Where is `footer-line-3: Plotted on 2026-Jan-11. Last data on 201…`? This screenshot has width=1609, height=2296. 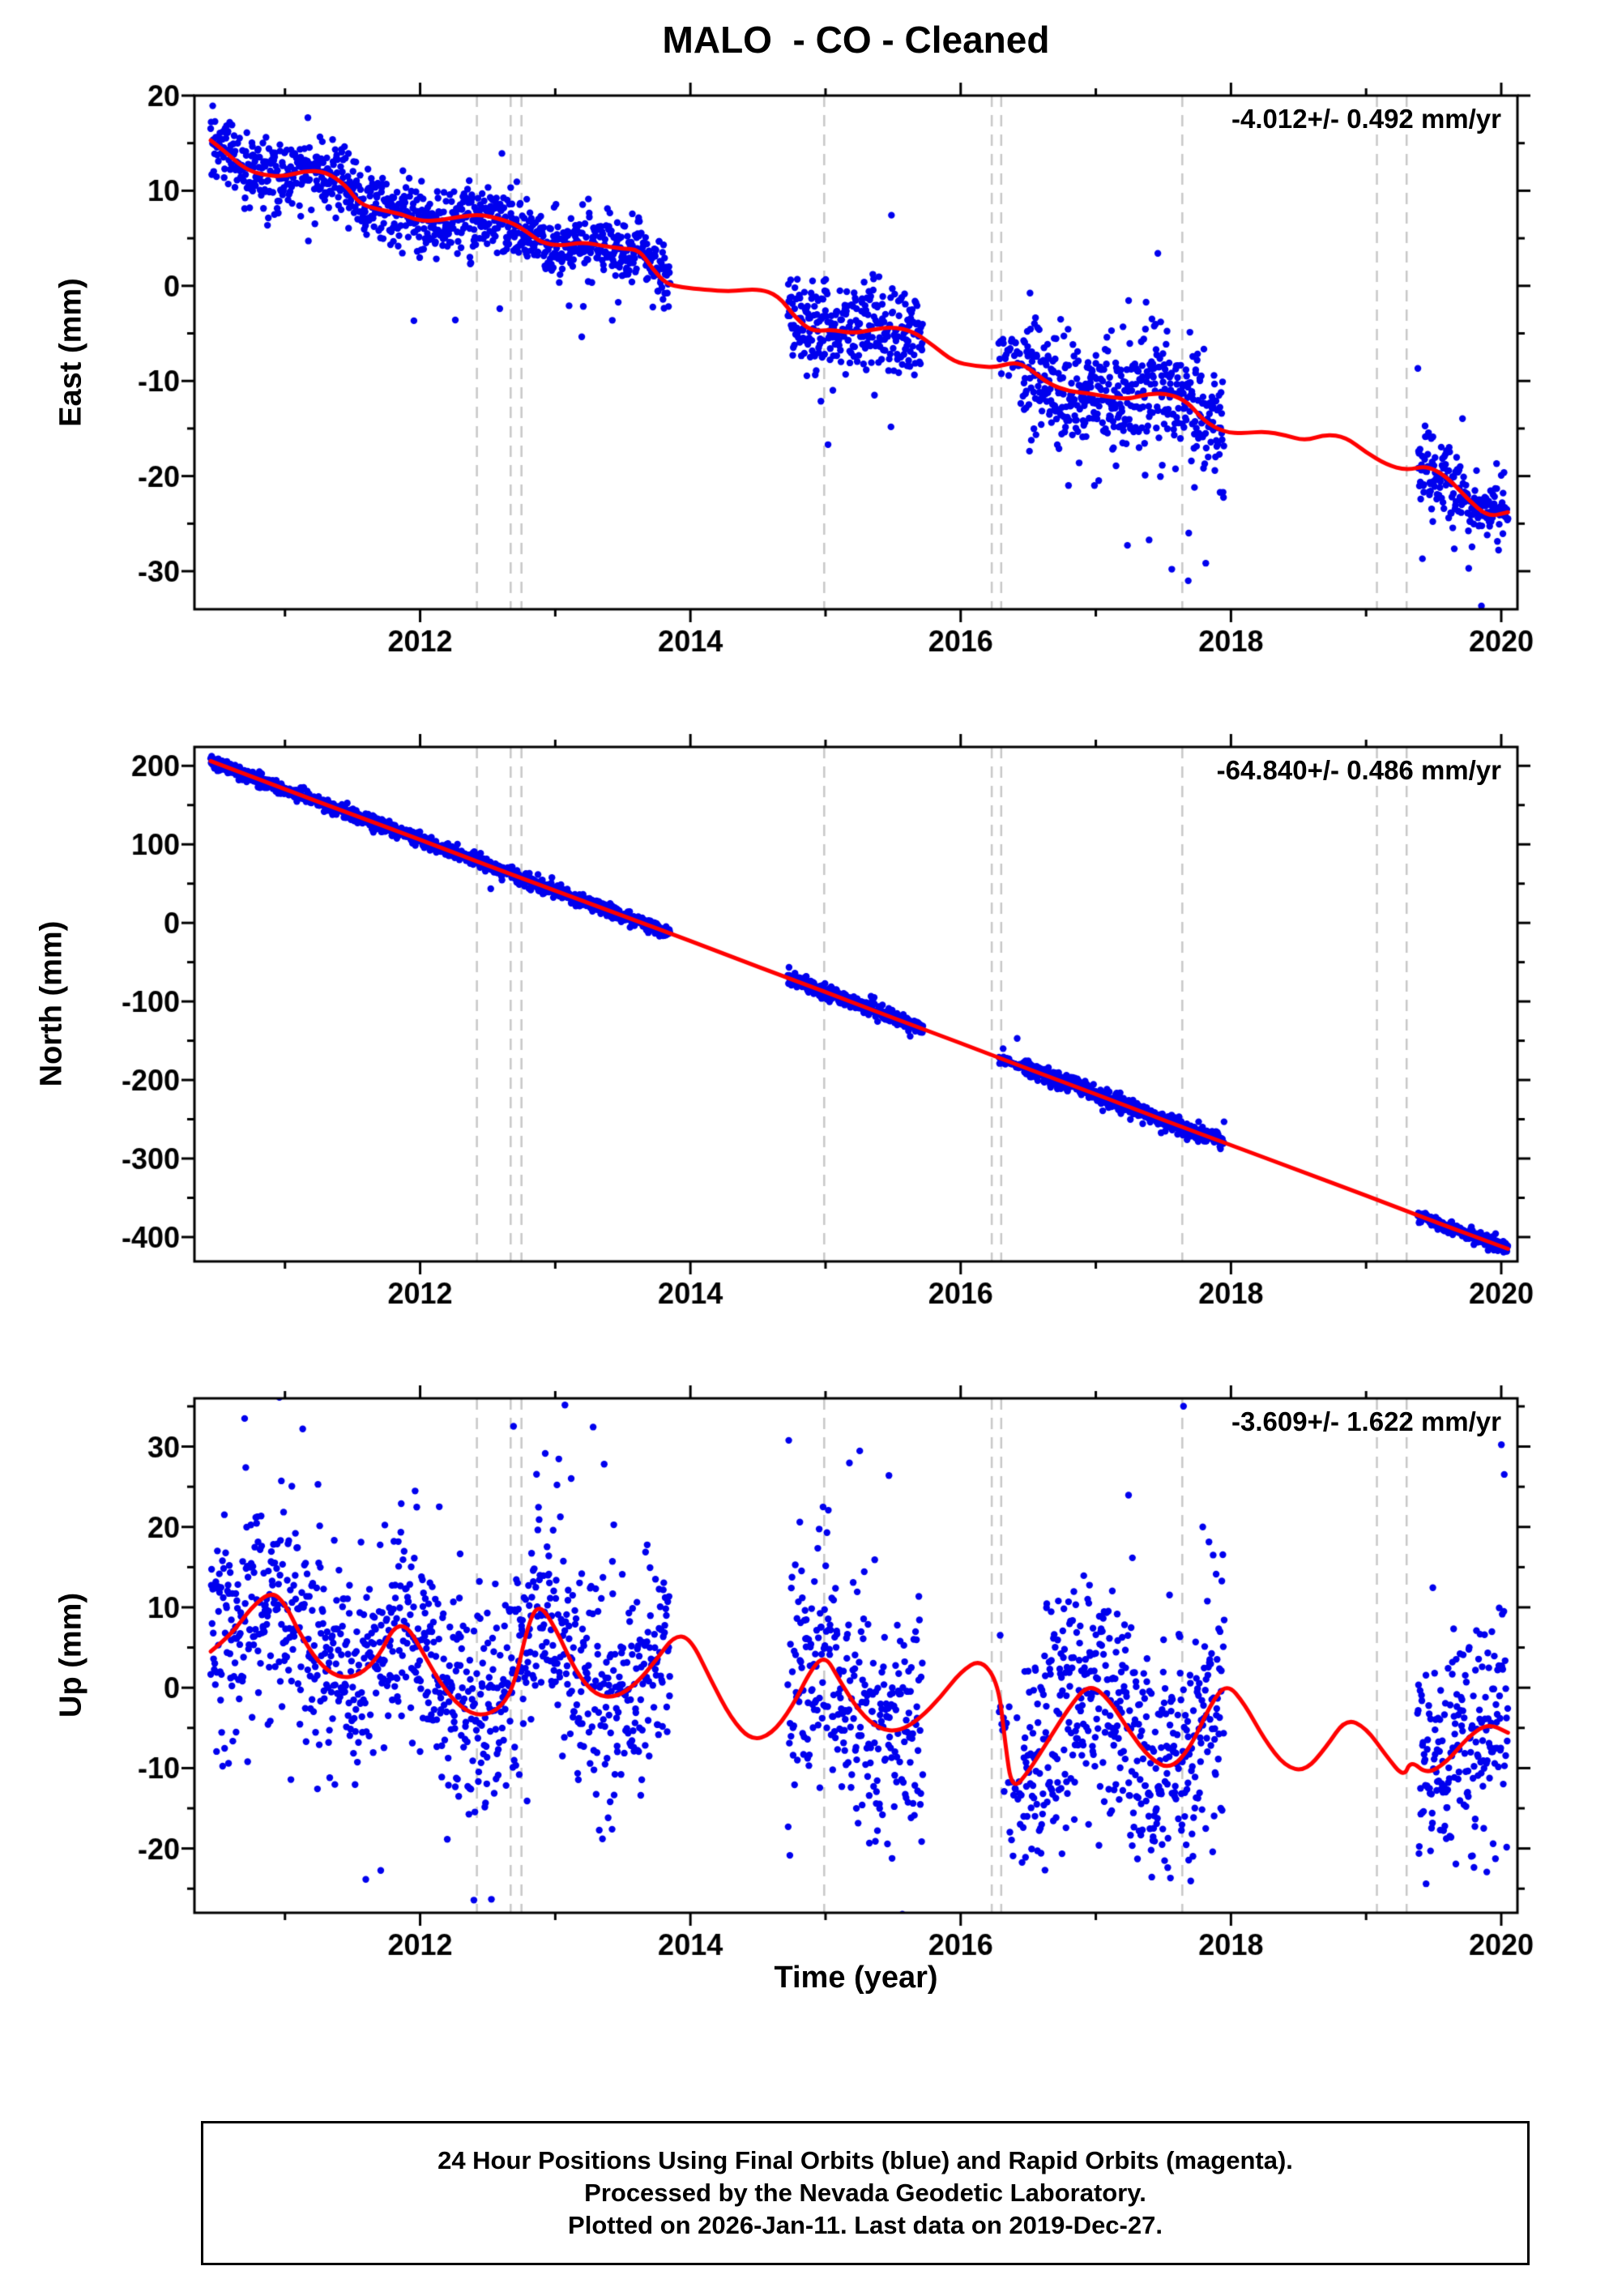 footer-line-3: Plotted on 2026-Jan-11. Last data on 201… is located at coordinates (865, 2225).